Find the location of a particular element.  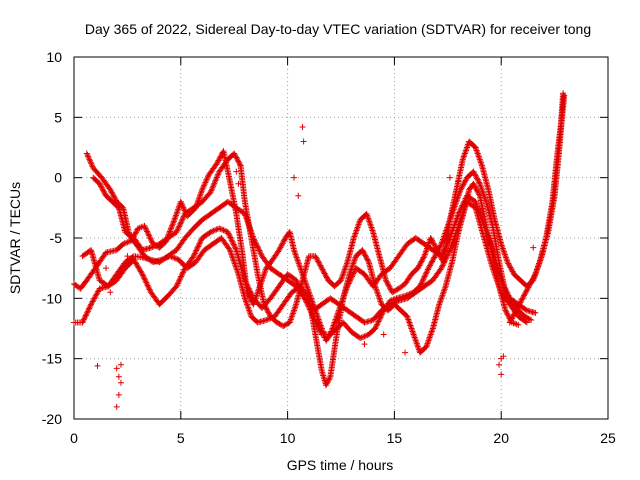

x-tick-labels: 0 5 10 15 20 25 is located at coordinates (343, 438).